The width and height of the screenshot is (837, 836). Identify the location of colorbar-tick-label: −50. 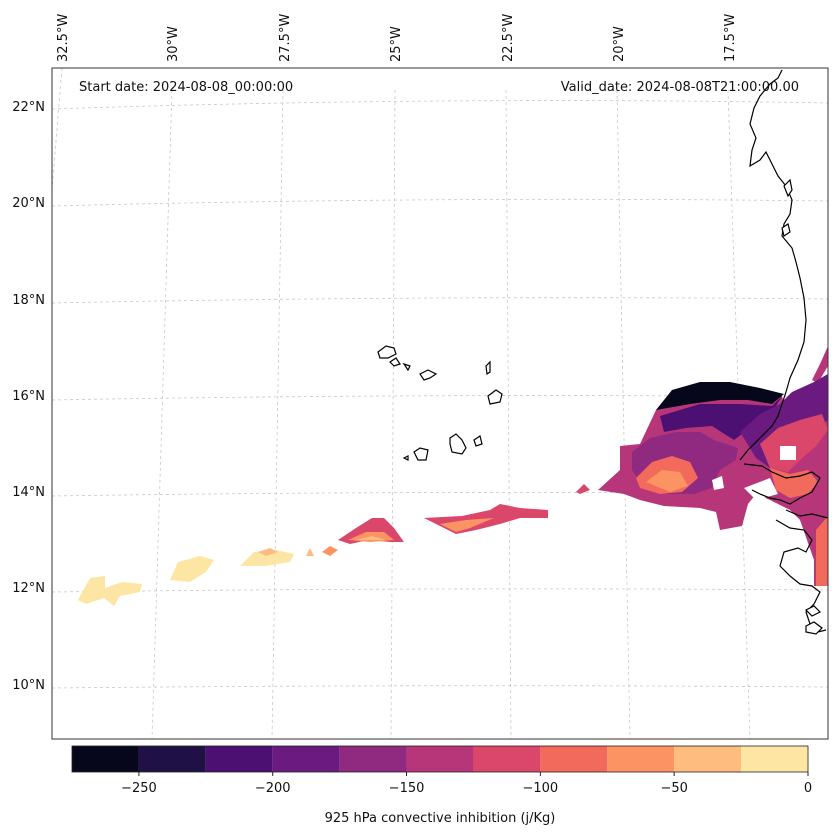
(673, 788).